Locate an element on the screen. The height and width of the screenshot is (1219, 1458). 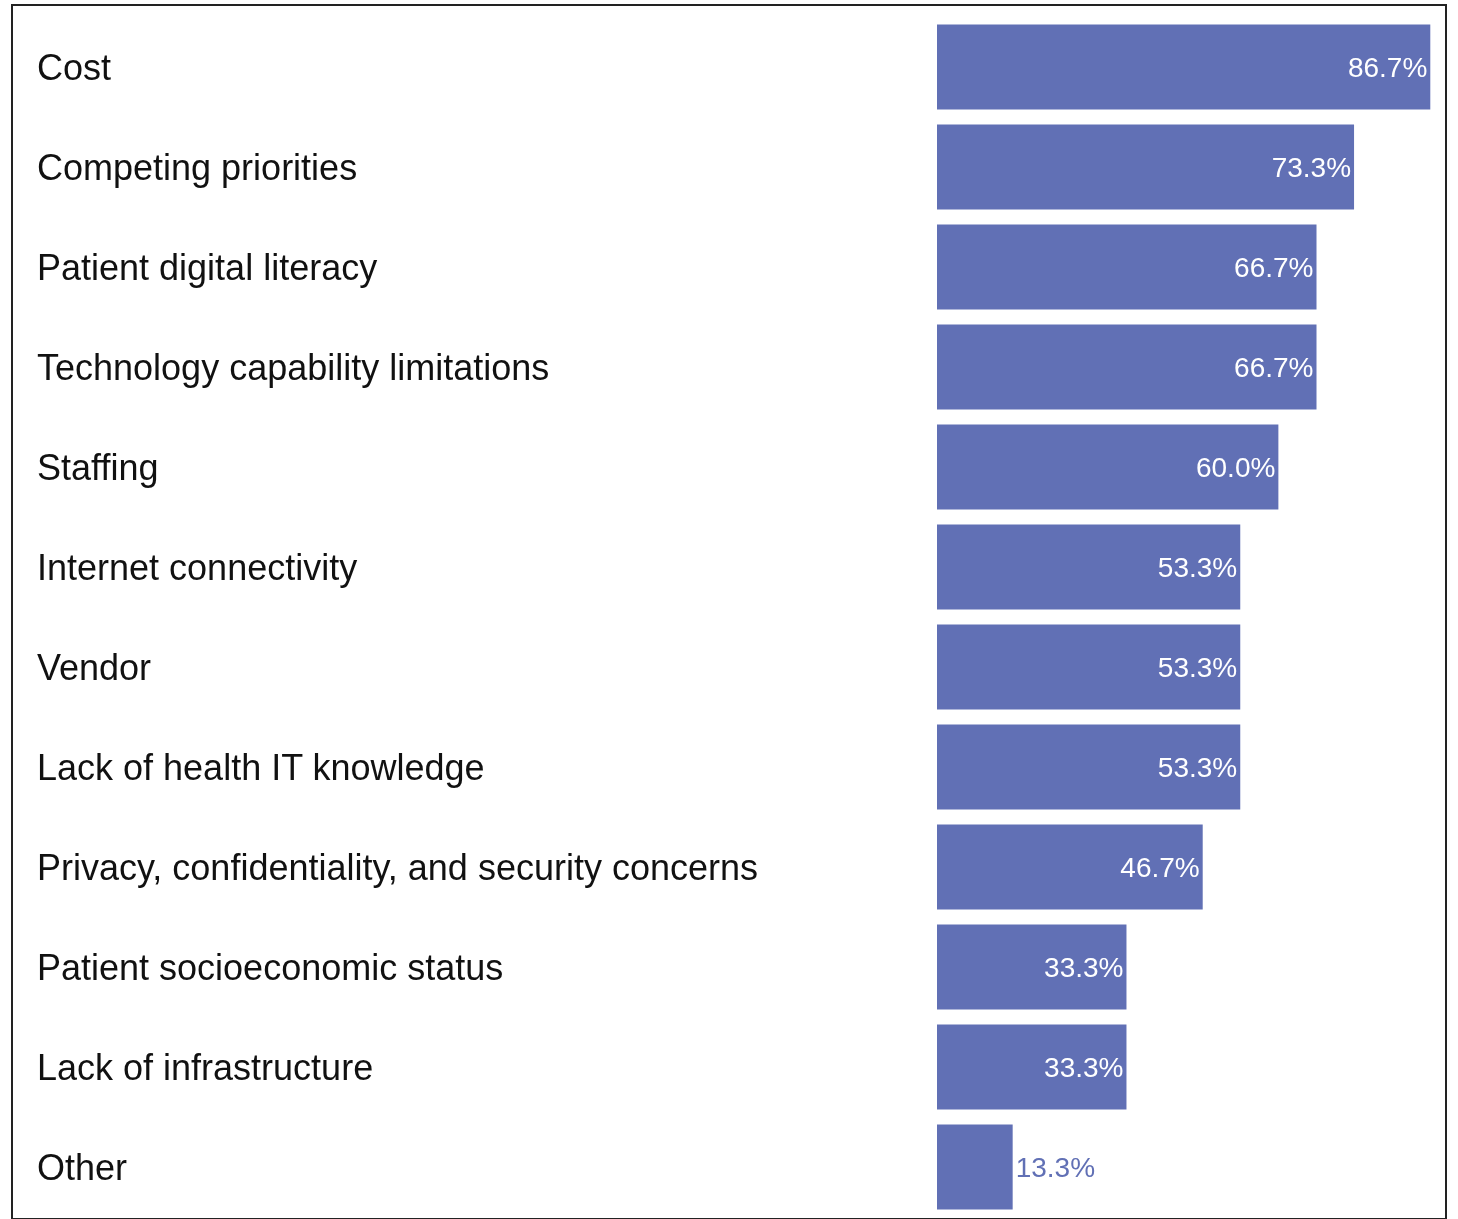
y-tick-label: Staffing is located at coordinates (98, 467).